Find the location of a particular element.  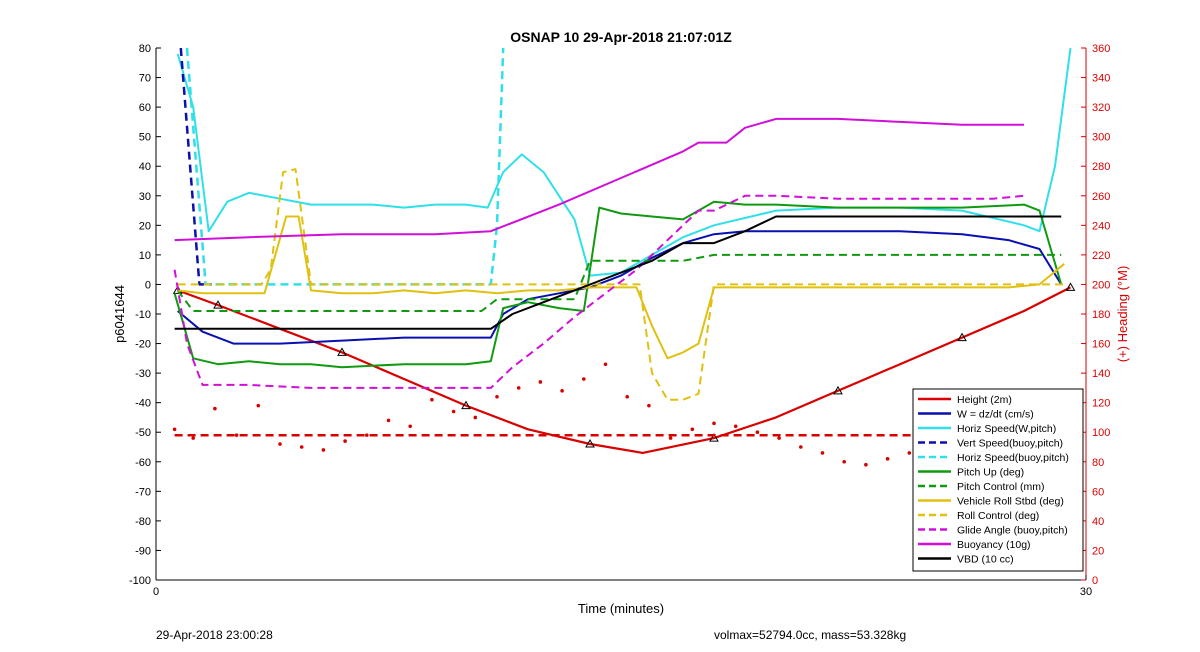

y-tick-label: -50 is located at coordinates (143, 433).